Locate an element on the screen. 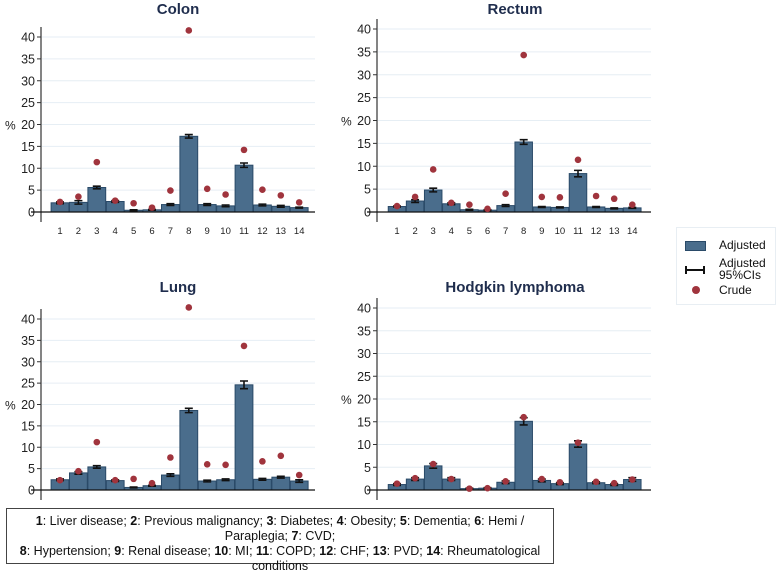 This screenshot has height=574, width=777. x-tick-label: 13 is located at coordinates (614, 231).